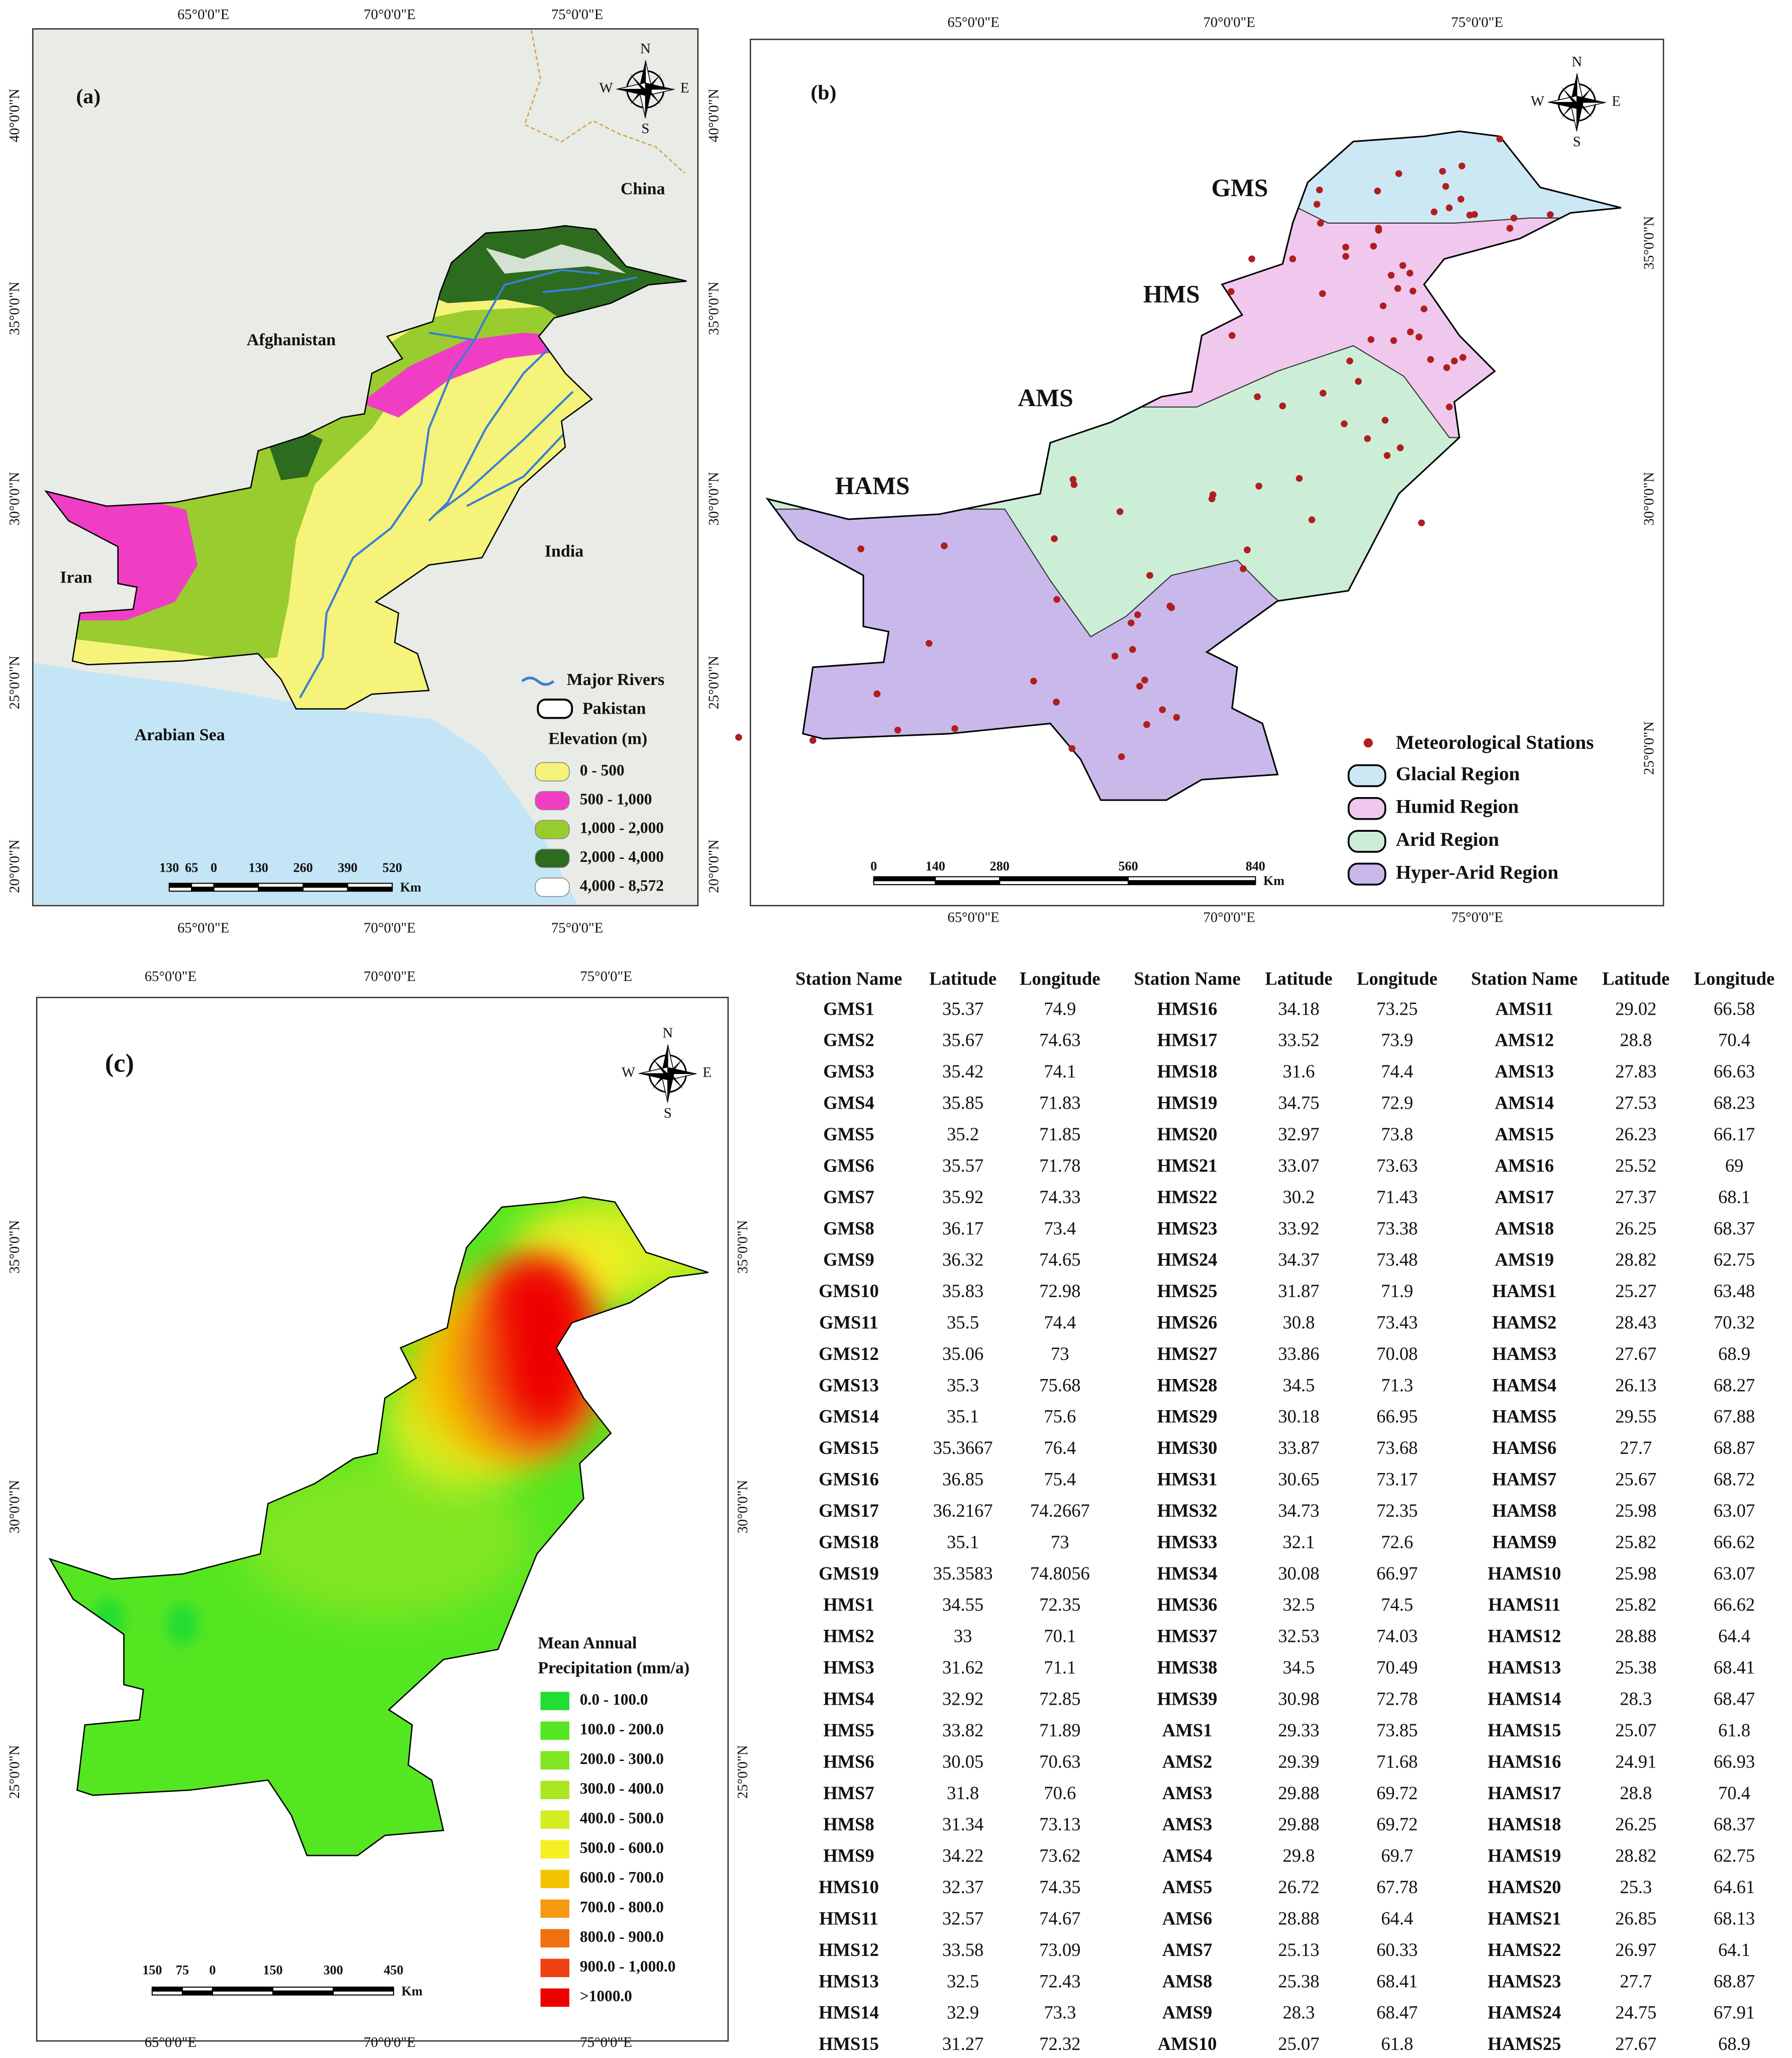 Image resolution: width=1792 pixels, height=2058 pixels. Describe the element at coordinates (714, 308) in the screenshot. I see `latitude-label: 35°0'0"N` at that location.